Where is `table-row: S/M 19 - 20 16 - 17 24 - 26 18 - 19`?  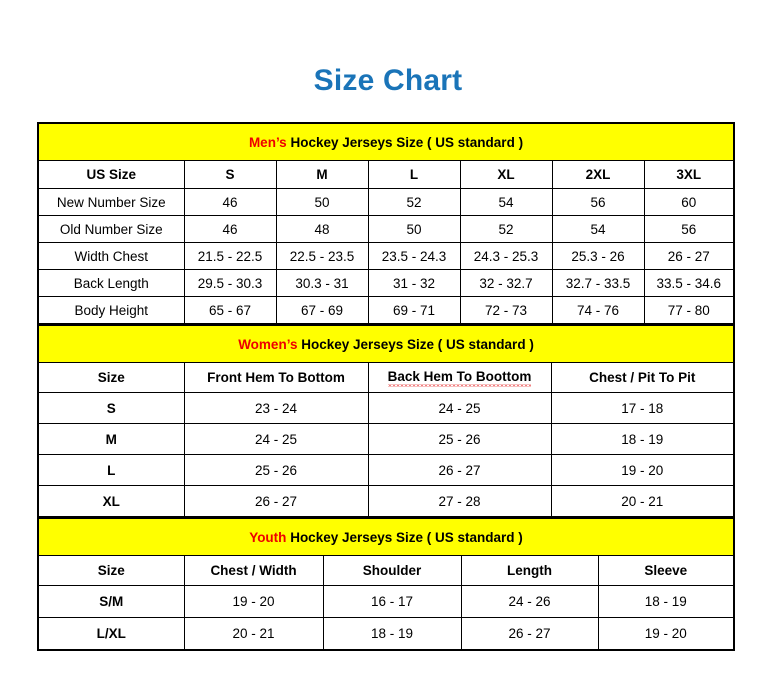 table-row: S/M 19 - 20 16 - 17 24 - 26 18 - 19 is located at coordinates (386, 601).